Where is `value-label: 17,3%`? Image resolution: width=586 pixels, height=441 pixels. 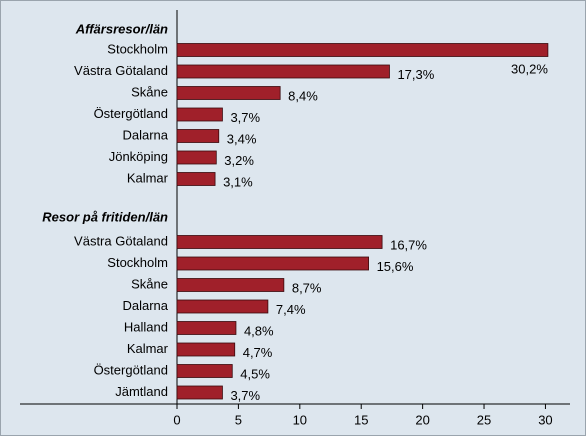
value-label: 17,3% is located at coordinates (415, 74).